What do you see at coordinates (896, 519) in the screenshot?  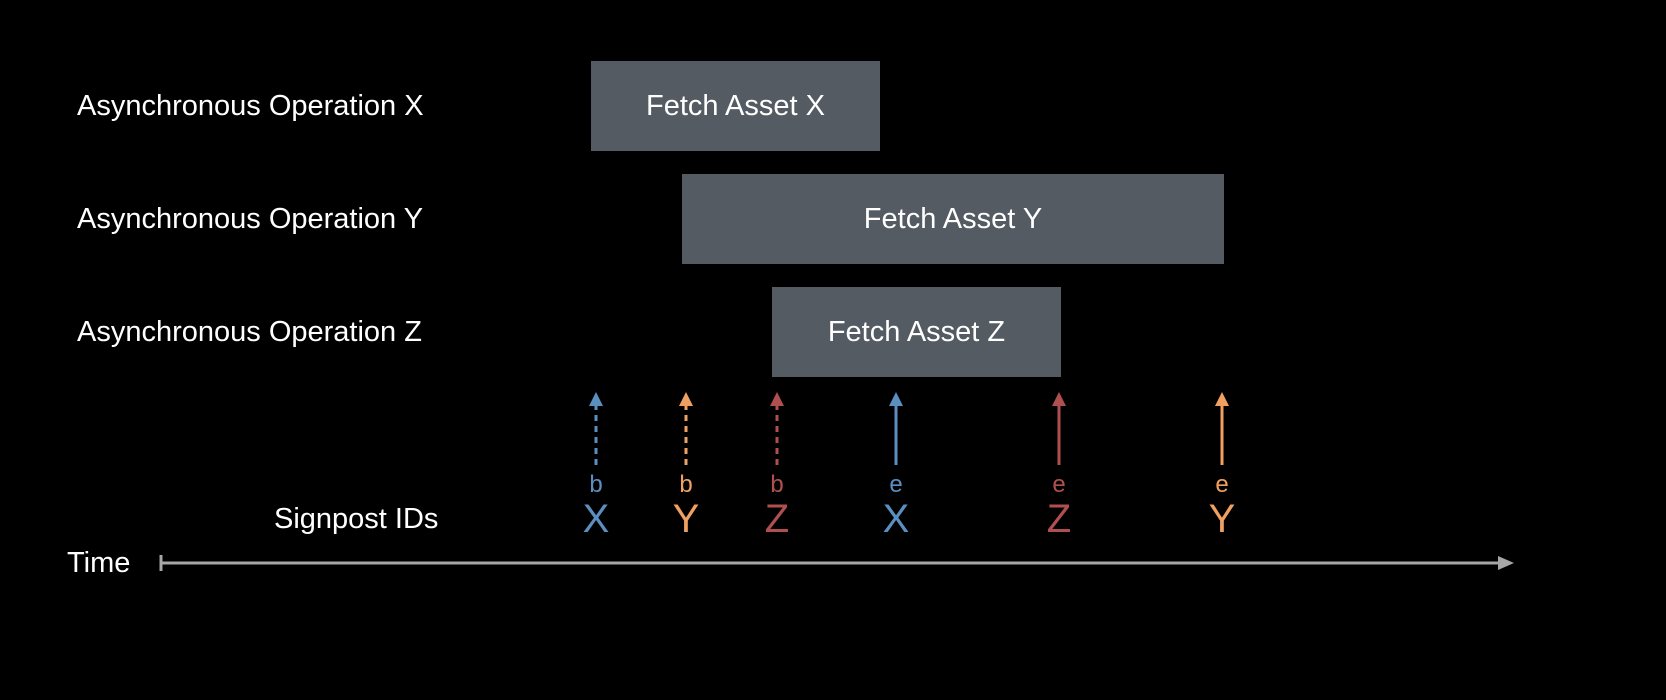 I see `event-e-x-id-label: X` at bounding box center [896, 519].